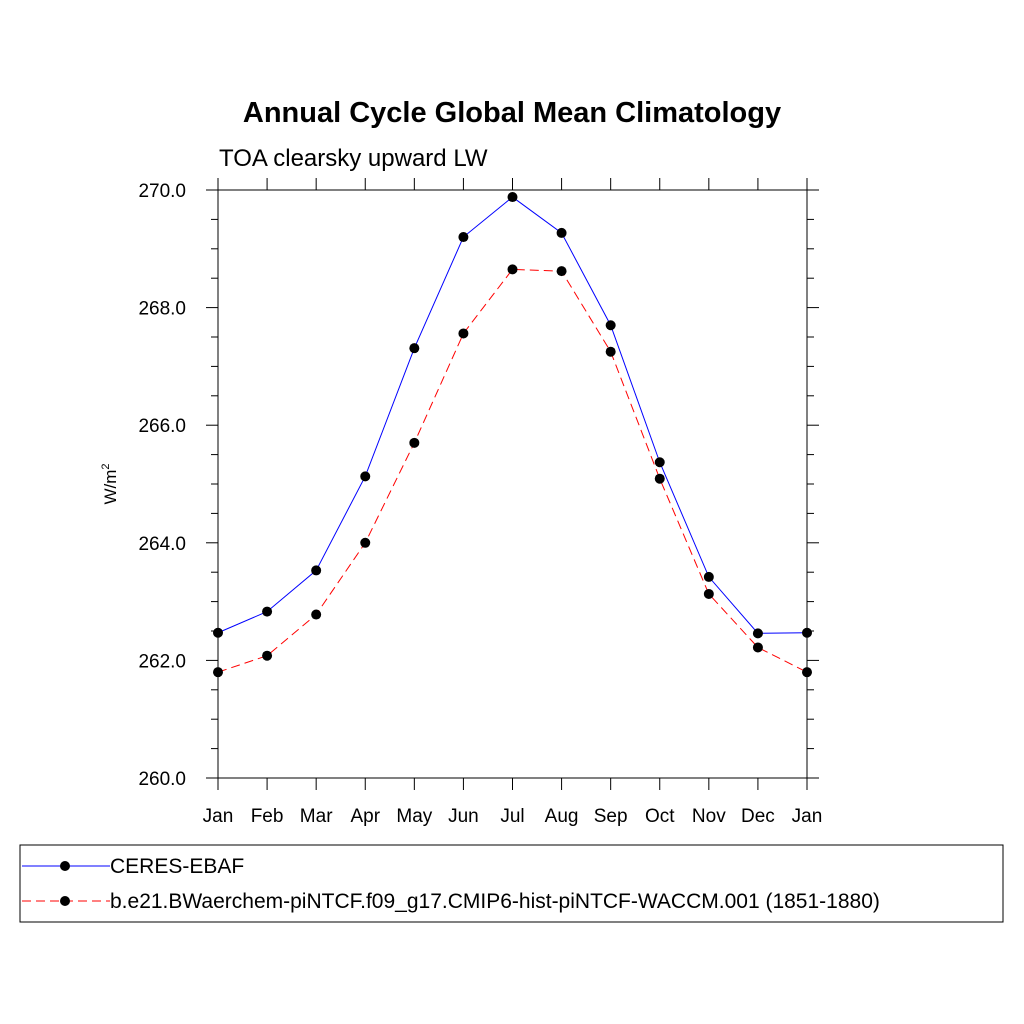 Image resolution: width=1024 pixels, height=1024 pixels. What do you see at coordinates (365, 816) in the screenshot?
I see `x-tick-label: Apr` at bounding box center [365, 816].